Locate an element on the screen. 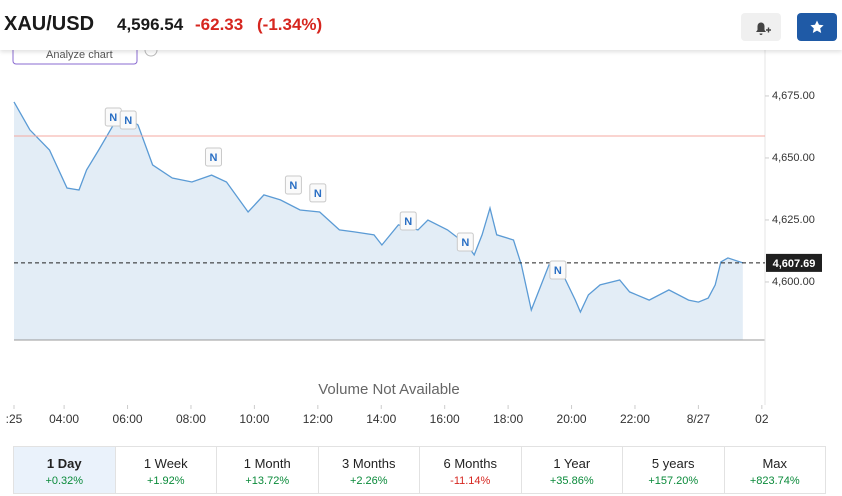 This screenshot has height=496, width=842. period-label: 1 Month is located at coordinates (267, 463).